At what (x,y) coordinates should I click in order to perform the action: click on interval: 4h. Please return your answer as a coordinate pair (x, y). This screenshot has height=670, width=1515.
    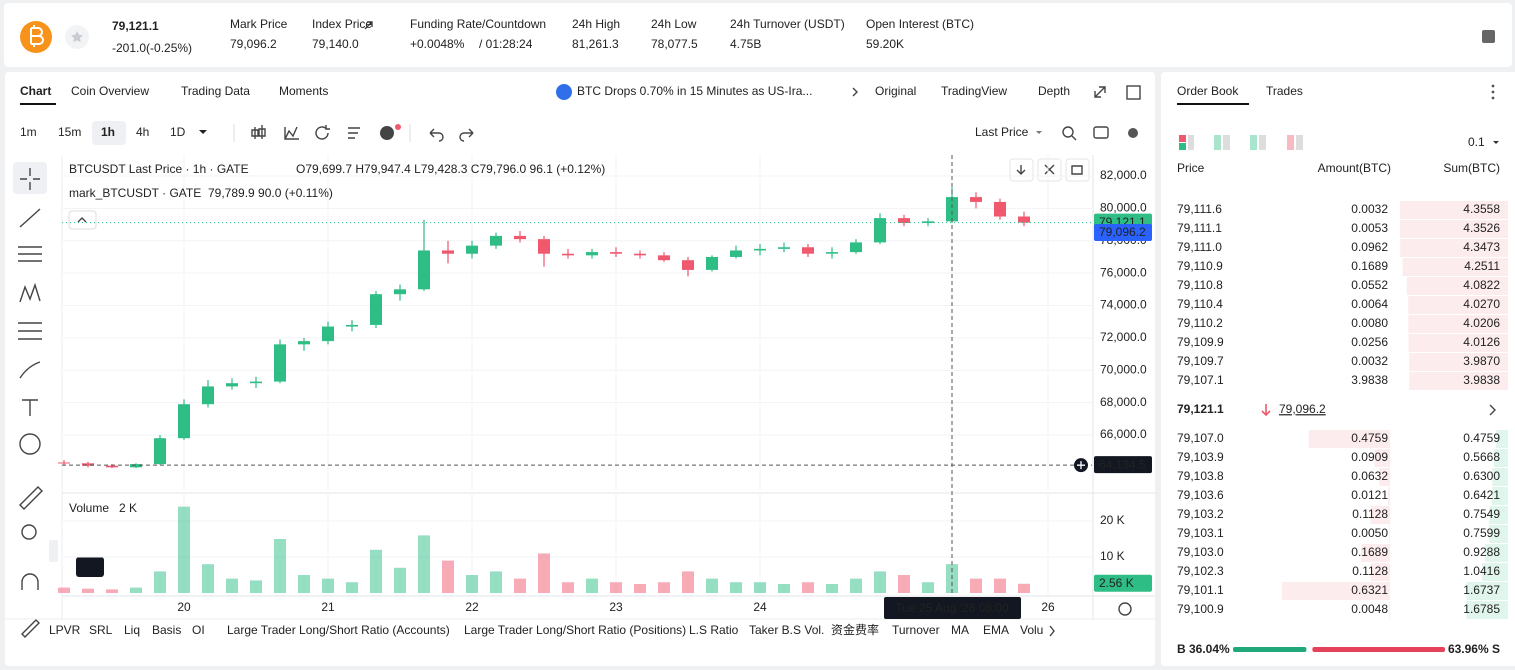
    Looking at the image, I should click on (142, 132).